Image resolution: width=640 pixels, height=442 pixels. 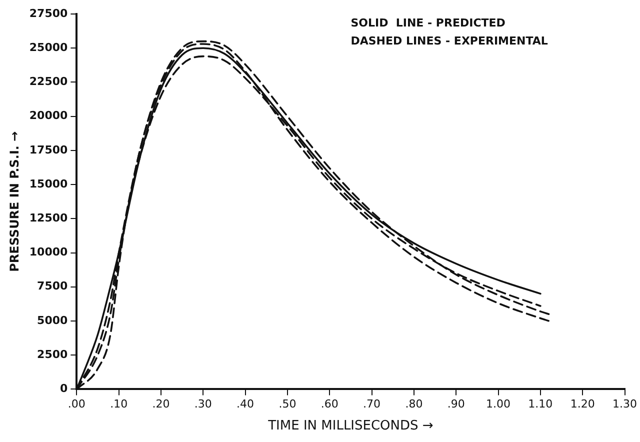 I want to click on y-tick-label: 7500, so click(x=52, y=286).